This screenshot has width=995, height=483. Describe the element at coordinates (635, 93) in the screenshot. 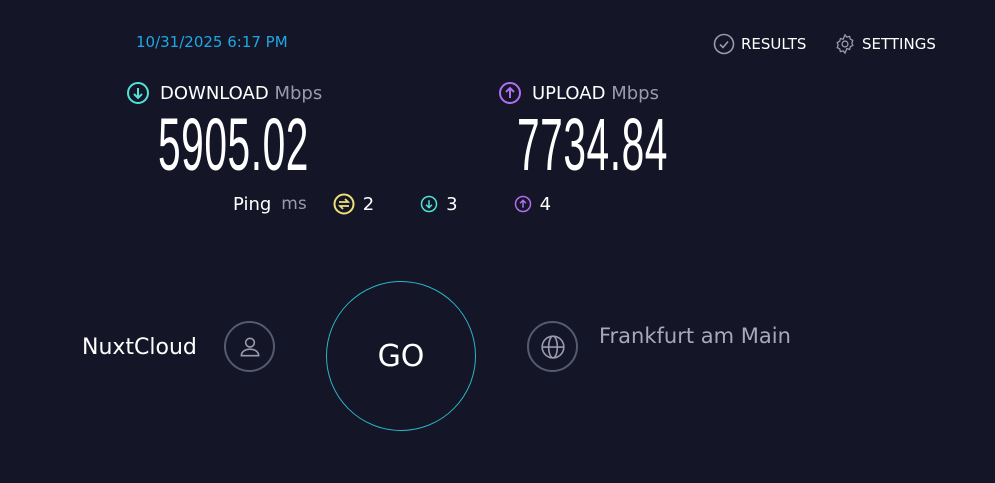

I see `upload-unit: Mbps` at that location.